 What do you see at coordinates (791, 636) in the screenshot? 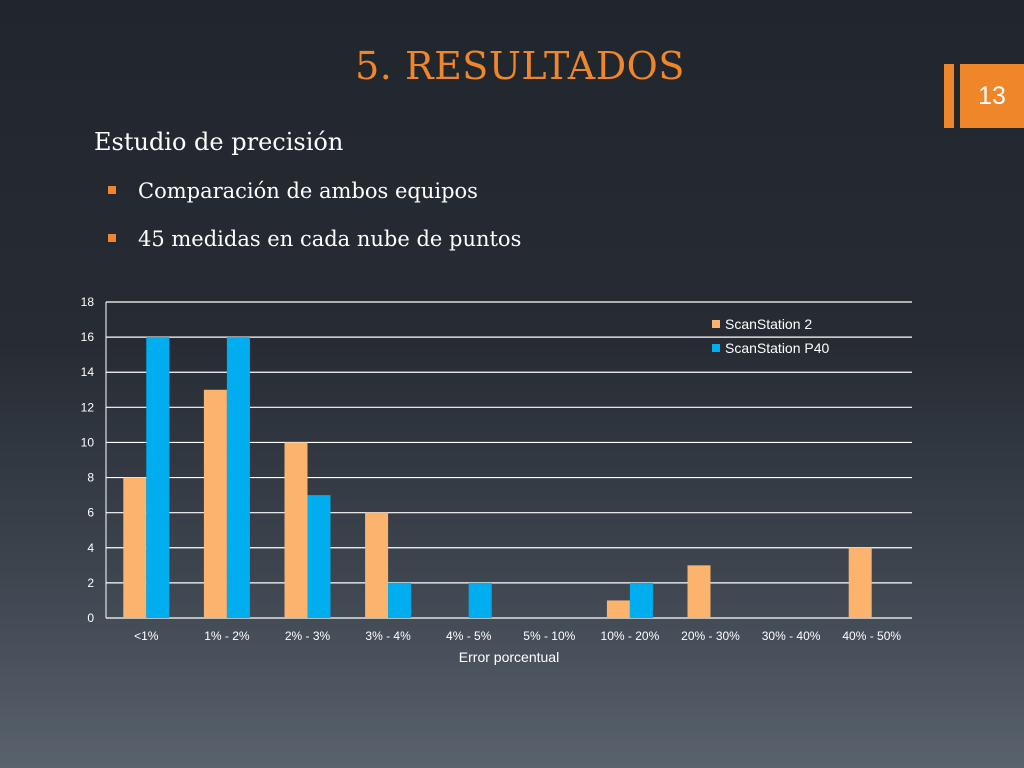
I see `x-tick-label: 30% - 40%` at bounding box center [791, 636].